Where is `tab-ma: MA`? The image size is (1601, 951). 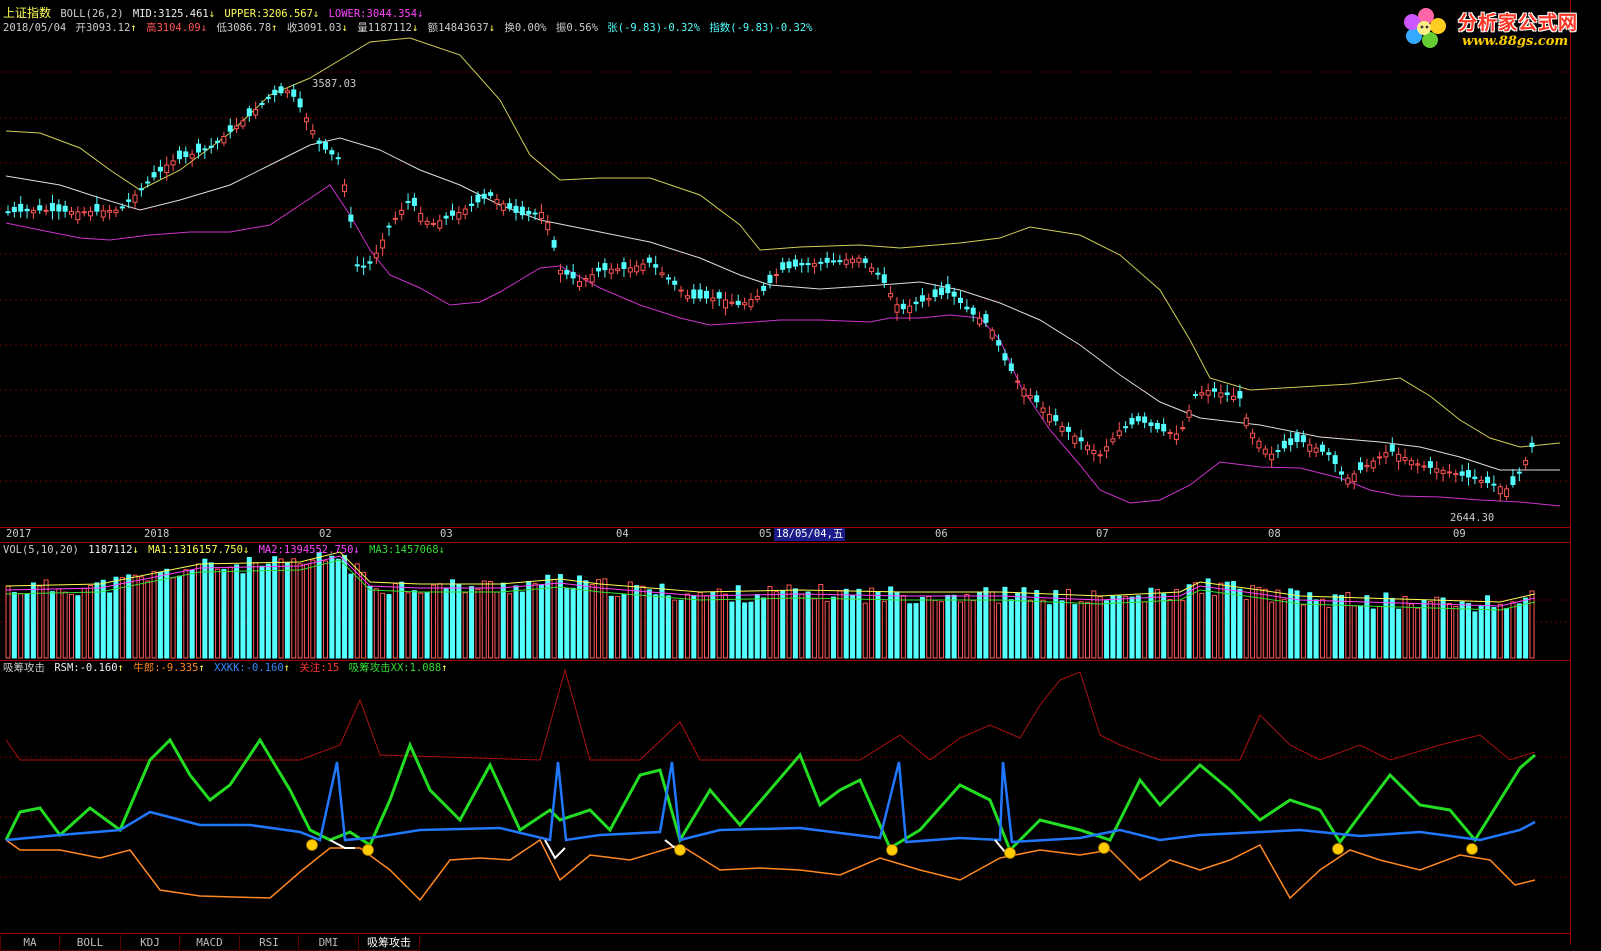 tab-ma: MA is located at coordinates (30, 943).